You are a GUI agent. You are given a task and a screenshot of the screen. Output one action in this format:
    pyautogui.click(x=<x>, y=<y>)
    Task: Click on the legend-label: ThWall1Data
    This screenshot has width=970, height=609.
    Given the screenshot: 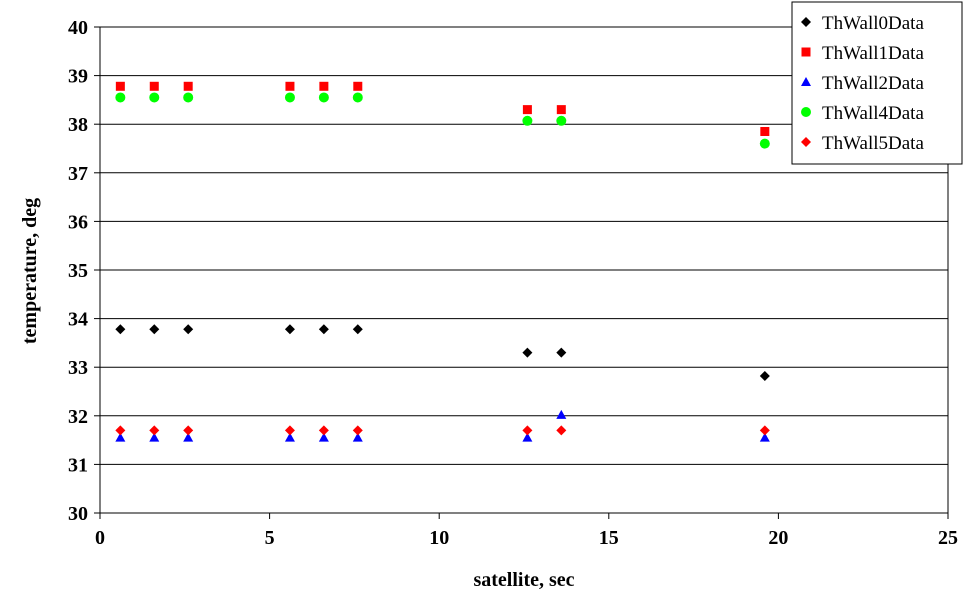 What is the action you would take?
    pyautogui.click(x=873, y=53)
    